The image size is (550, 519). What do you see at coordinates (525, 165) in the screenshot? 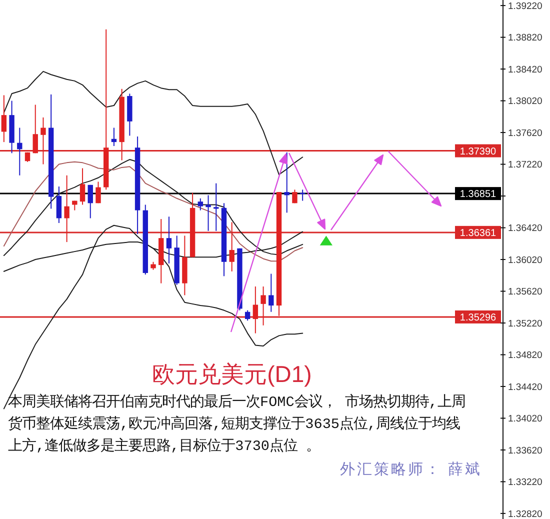
I see `y-tick-label: 1.37220` at bounding box center [525, 165].